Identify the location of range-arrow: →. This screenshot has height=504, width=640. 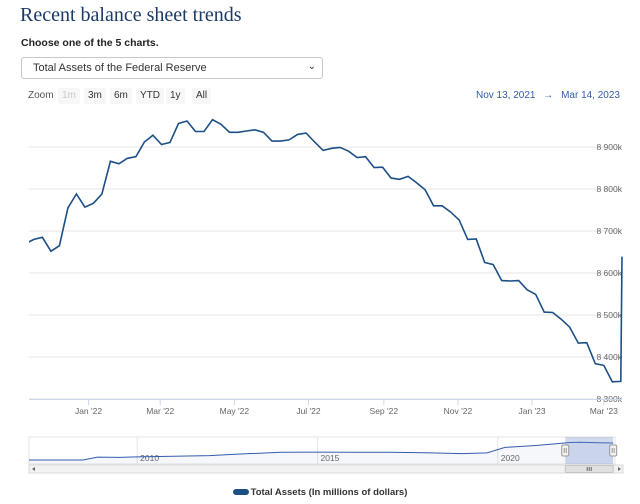
(548, 95).